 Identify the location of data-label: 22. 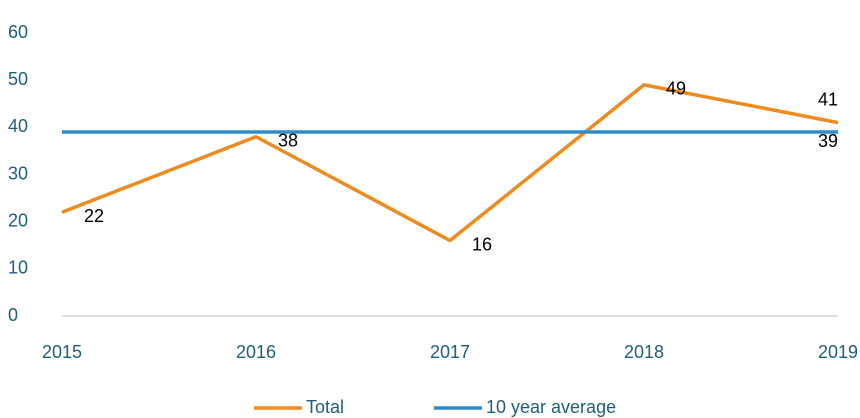
(94, 216).